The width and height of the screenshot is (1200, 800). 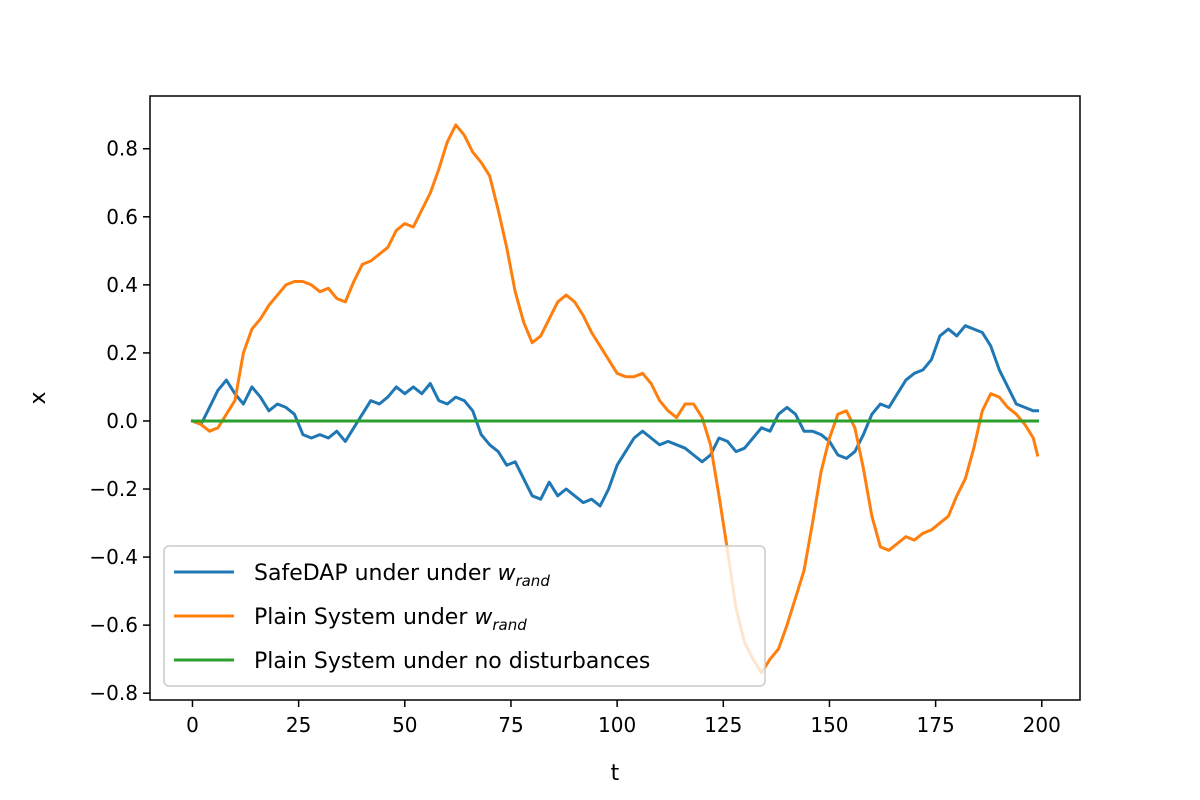 What do you see at coordinates (723, 725) in the screenshot?
I see `x-tick-label: 125` at bounding box center [723, 725].